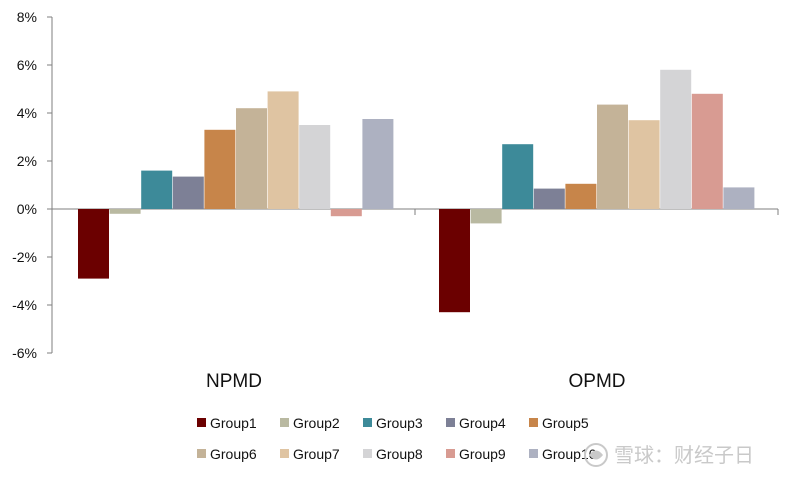  What do you see at coordinates (27, 17) in the screenshot?
I see `y-tick-label: 8%` at bounding box center [27, 17].